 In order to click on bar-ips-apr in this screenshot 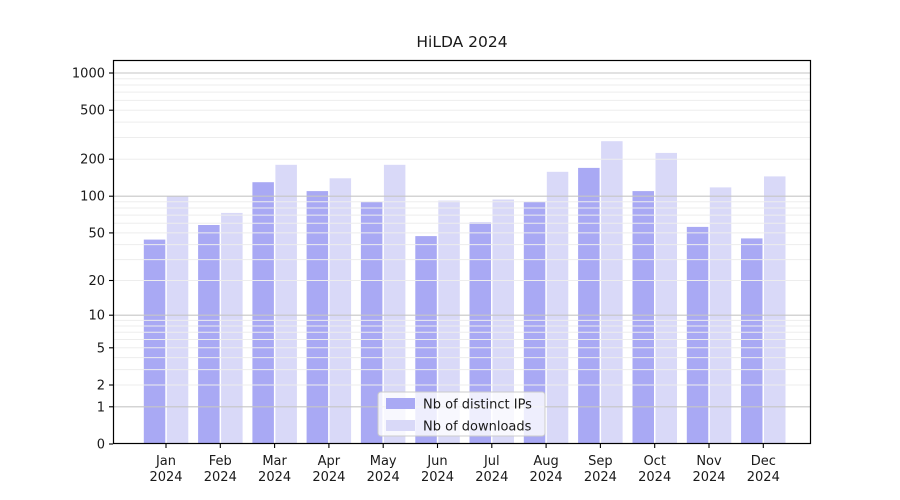, I will do `click(317, 317)`.